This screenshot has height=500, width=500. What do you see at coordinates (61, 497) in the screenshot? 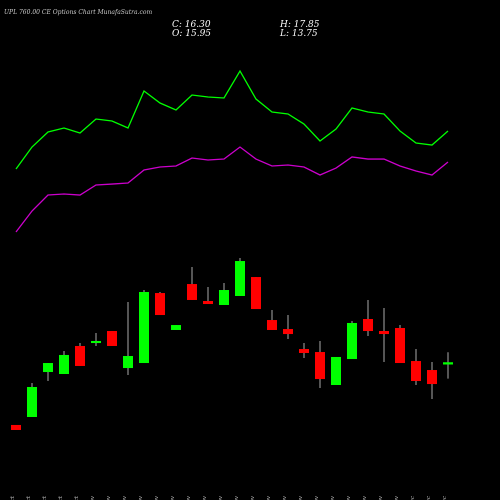
I see `x-tick-label: 30 Oct` at bounding box center [61, 497].